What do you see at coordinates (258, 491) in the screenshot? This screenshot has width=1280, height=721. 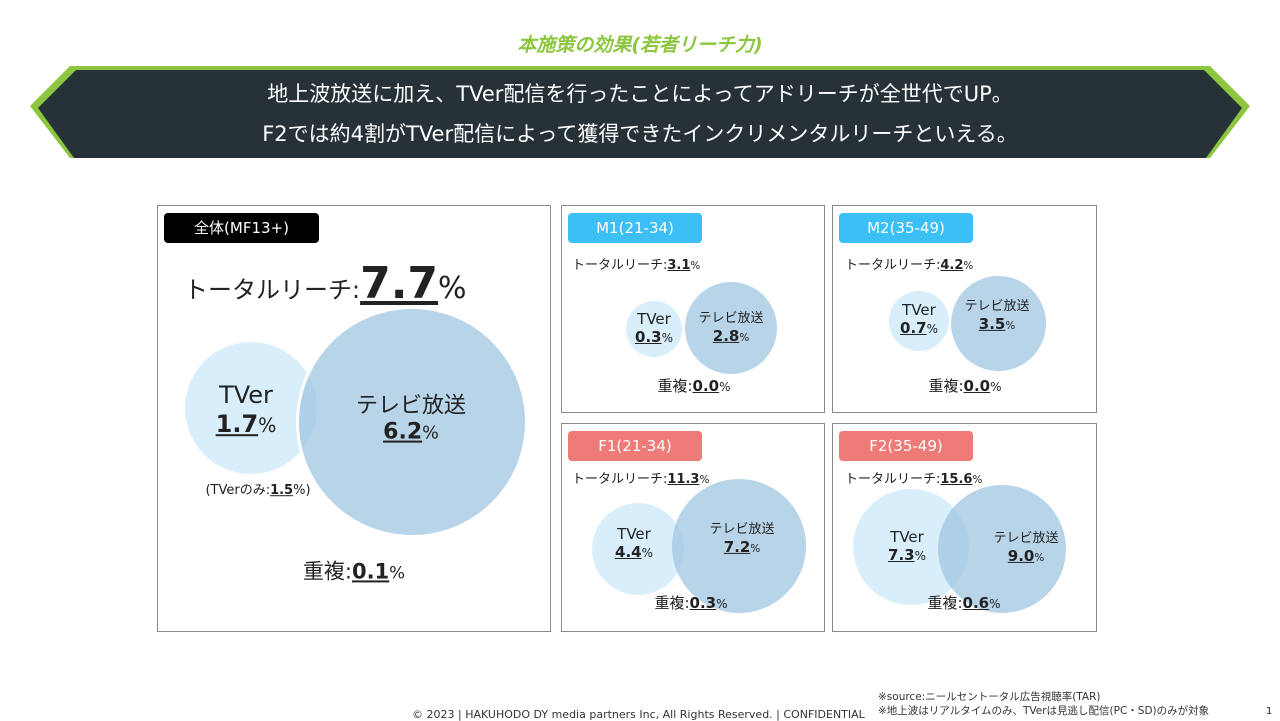 I see `tver-only-label: (TVerのみ:1.5%)` at bounding box center [258, 491].